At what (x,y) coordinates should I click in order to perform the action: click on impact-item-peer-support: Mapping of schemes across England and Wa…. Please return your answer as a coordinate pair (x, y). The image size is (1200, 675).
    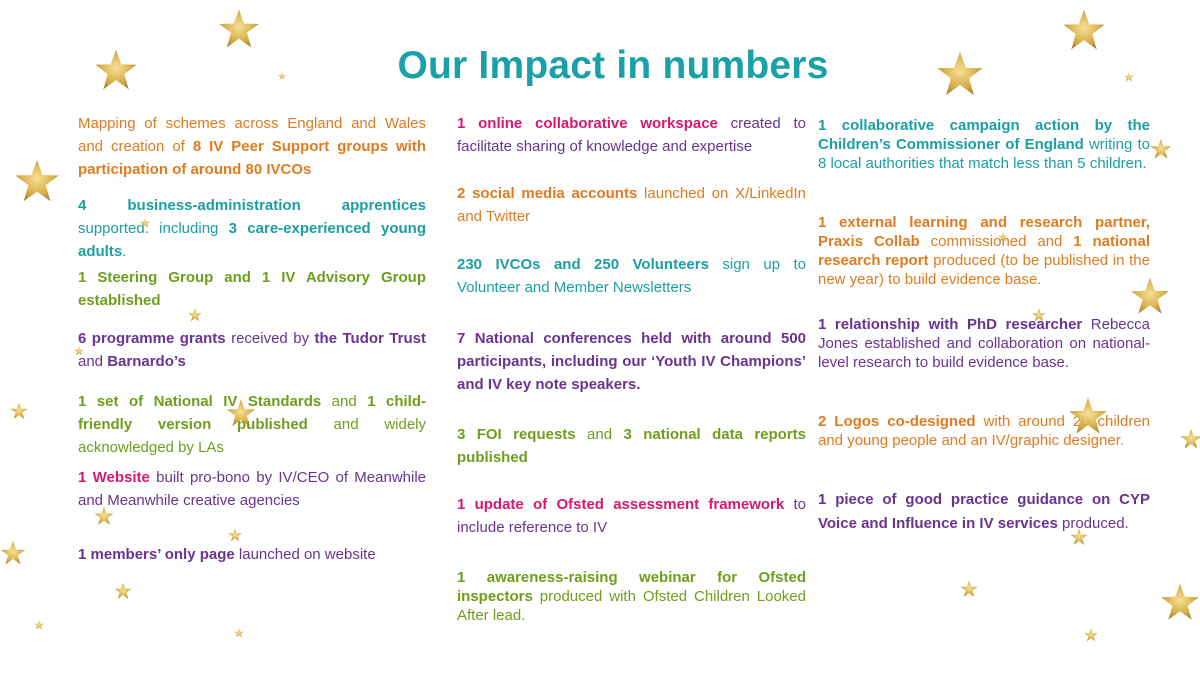
    Looking at the image, I should click on (252, 146).